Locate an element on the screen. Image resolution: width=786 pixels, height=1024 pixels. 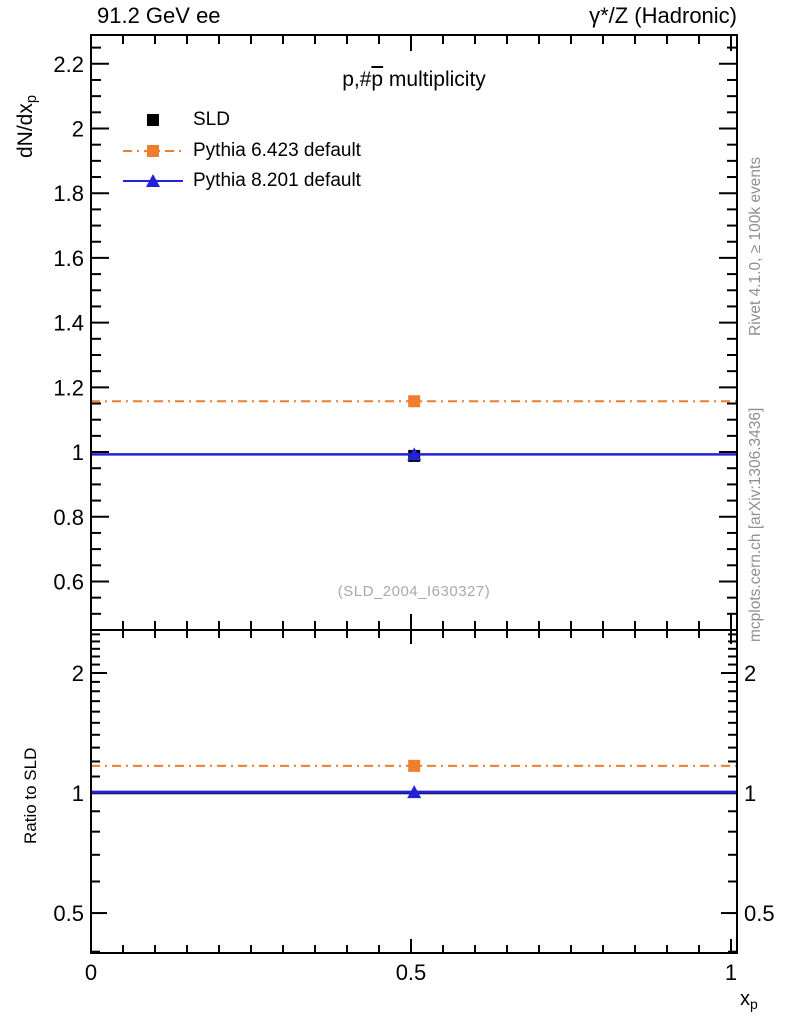
plot-title-prefix: p,# is located at coordinates (357, 79).